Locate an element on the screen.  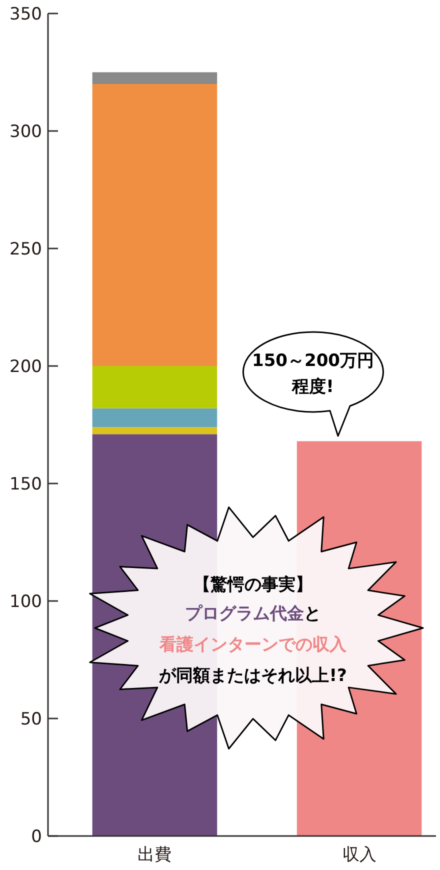
y-tick-label: 0 is located at coordinates (36, 836).